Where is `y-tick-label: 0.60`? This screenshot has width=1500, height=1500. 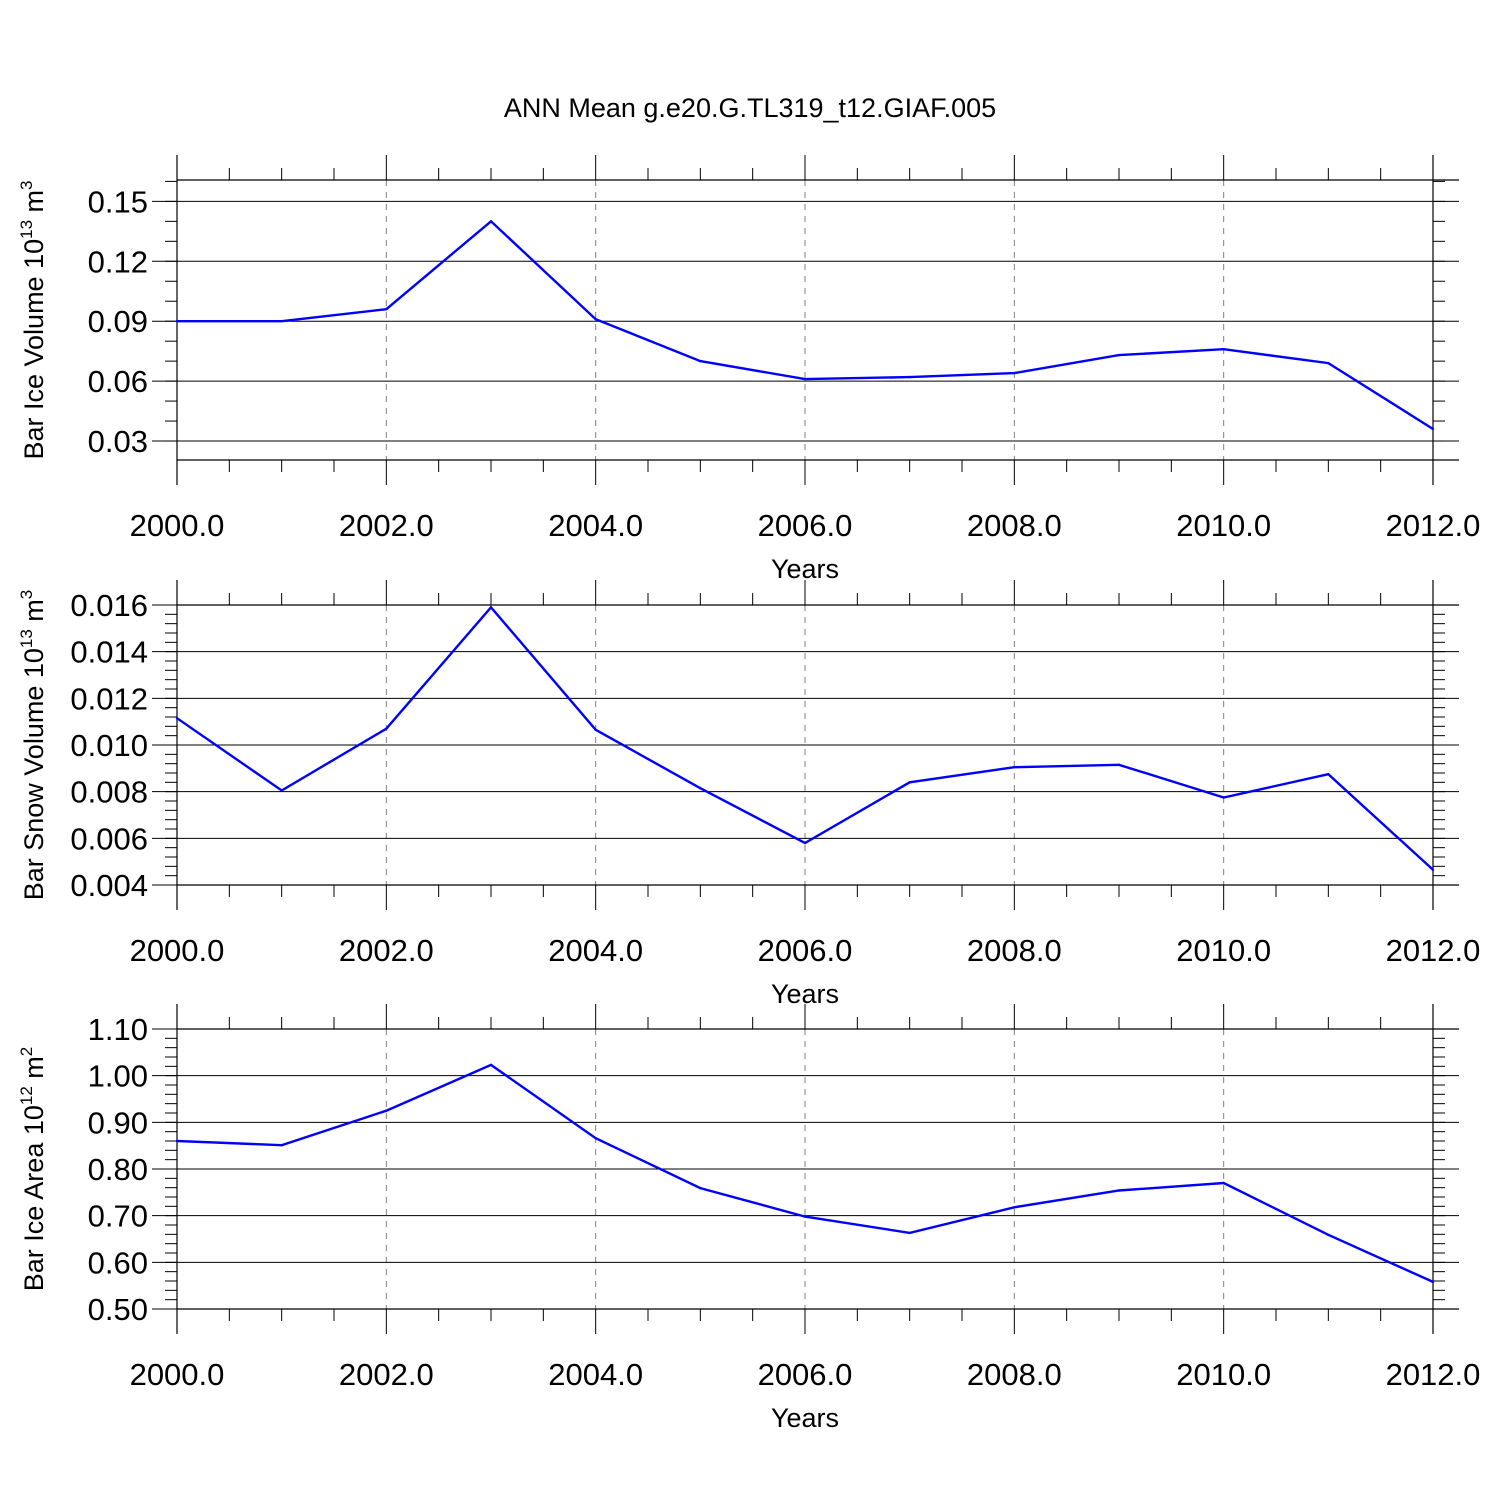 y-tick-label: 0.60 is located at coordinates (118, 1262).